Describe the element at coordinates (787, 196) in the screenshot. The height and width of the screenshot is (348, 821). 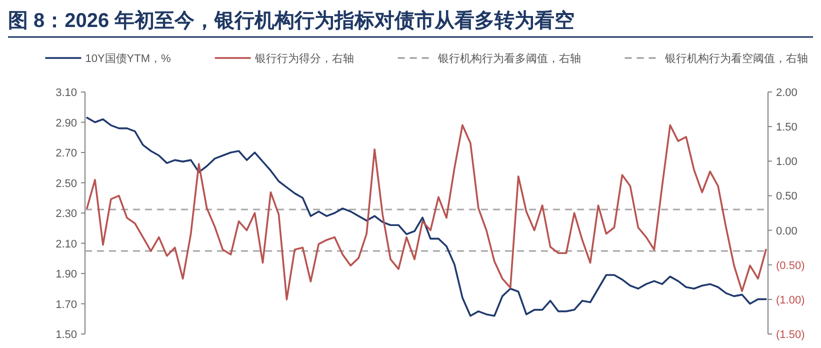
I see `y2-tick-label: 0.50` at that location.